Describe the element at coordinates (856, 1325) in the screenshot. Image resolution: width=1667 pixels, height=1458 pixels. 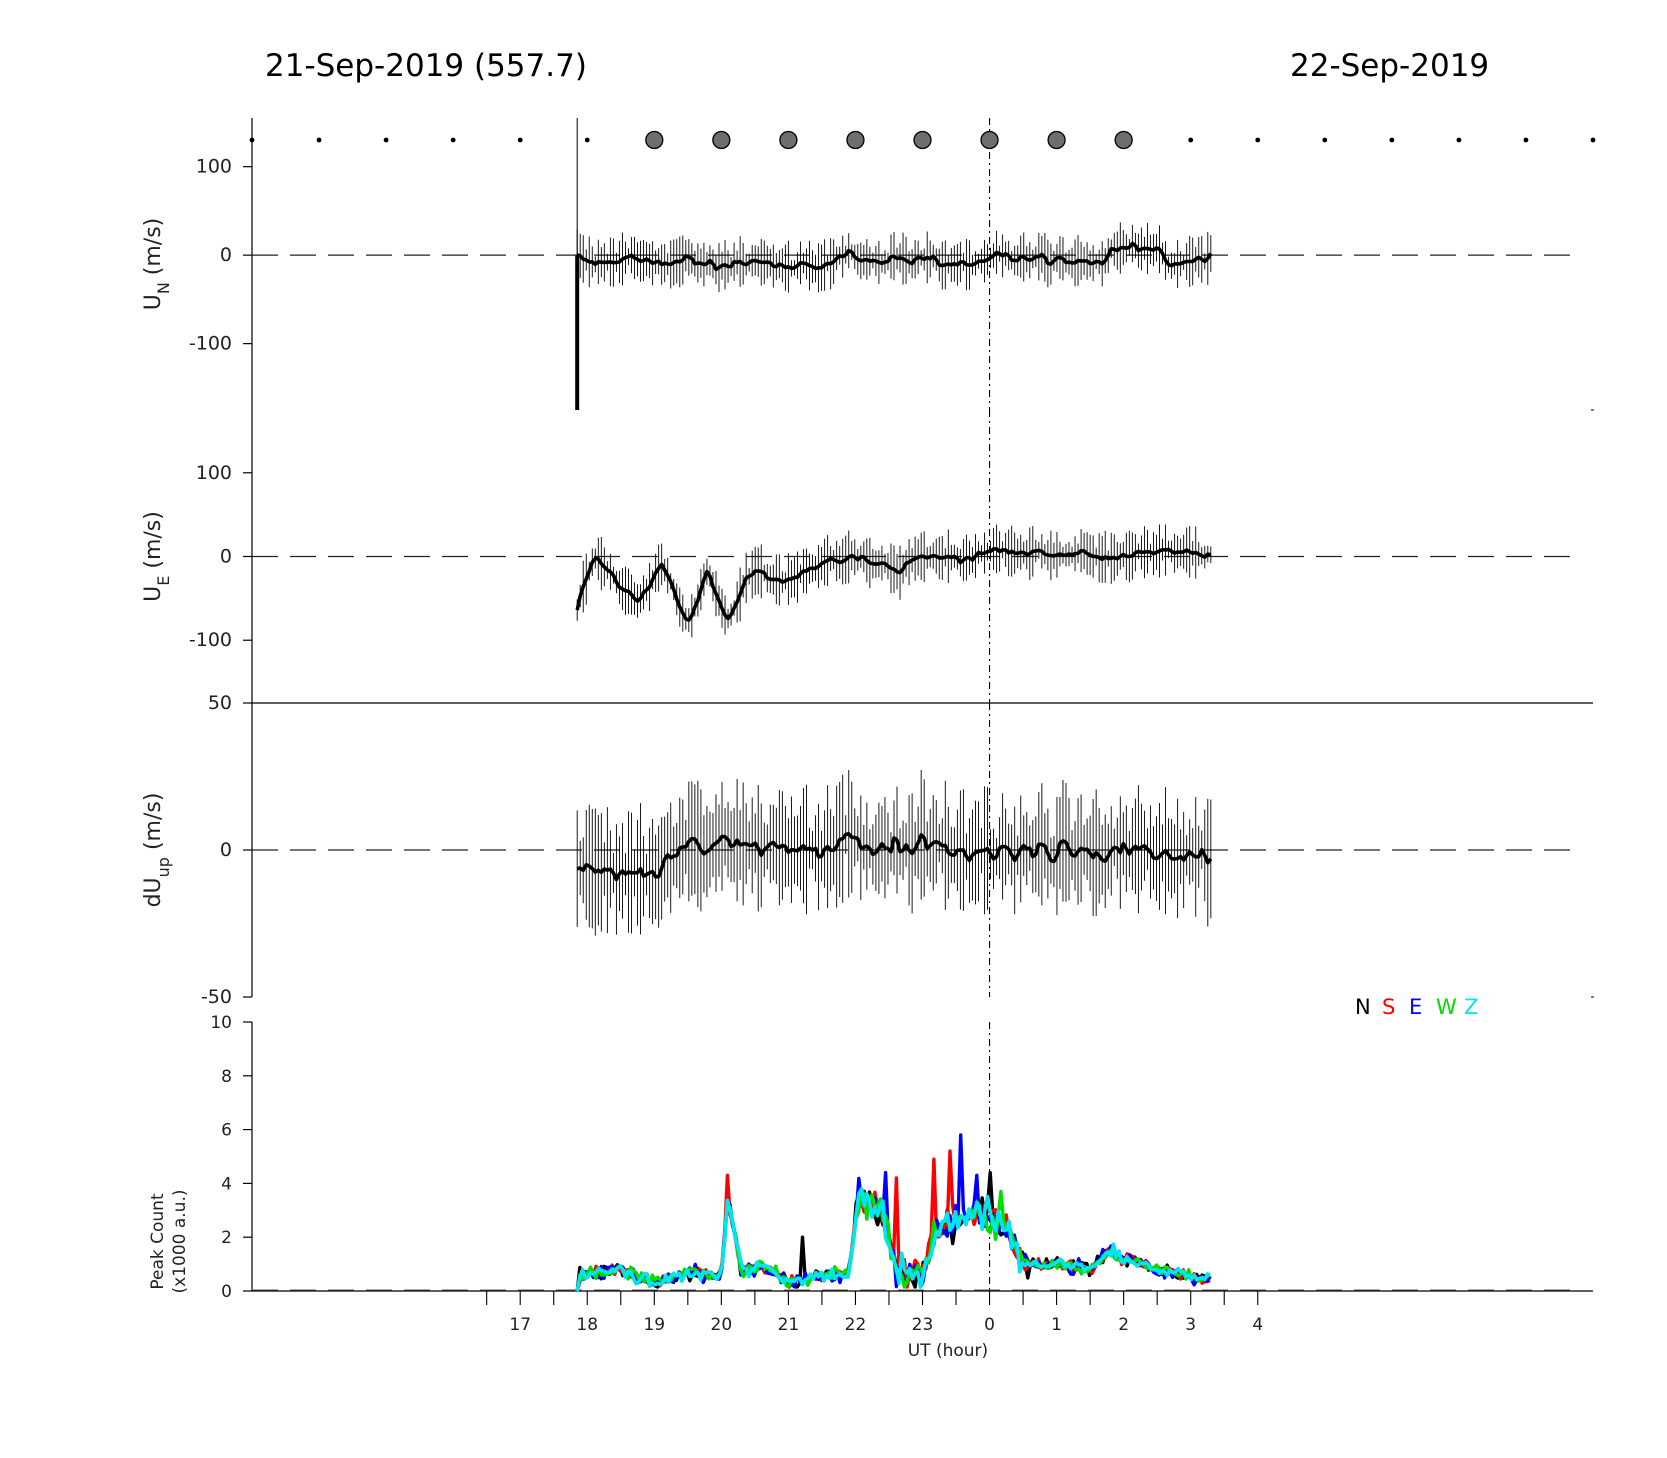
I see `x-tick-label: 22` at that location.